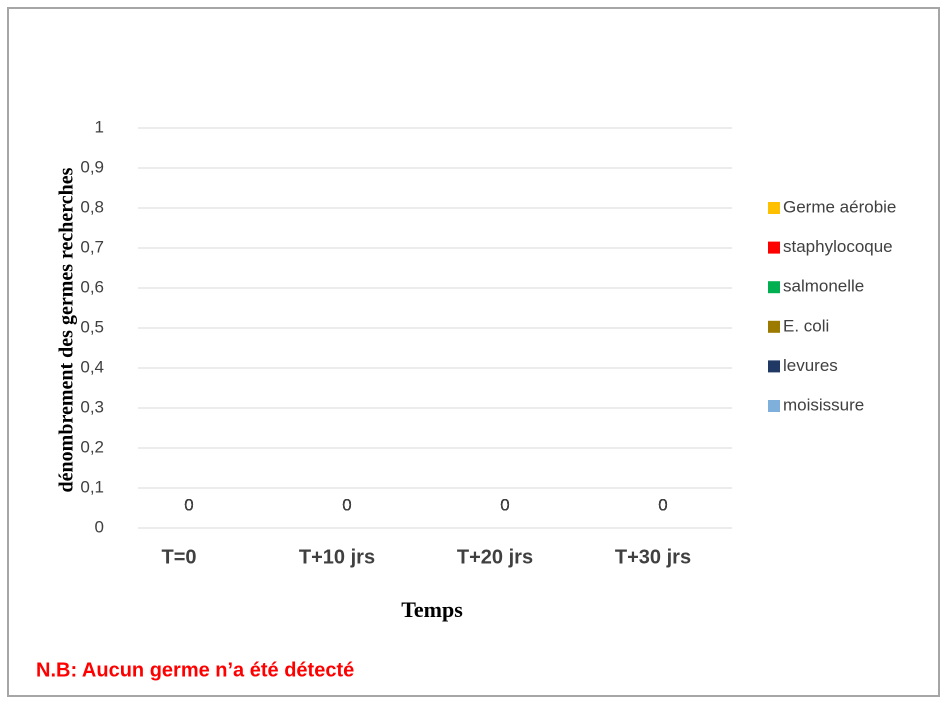  I want to click on legend-label: levures, so click(810, 365).